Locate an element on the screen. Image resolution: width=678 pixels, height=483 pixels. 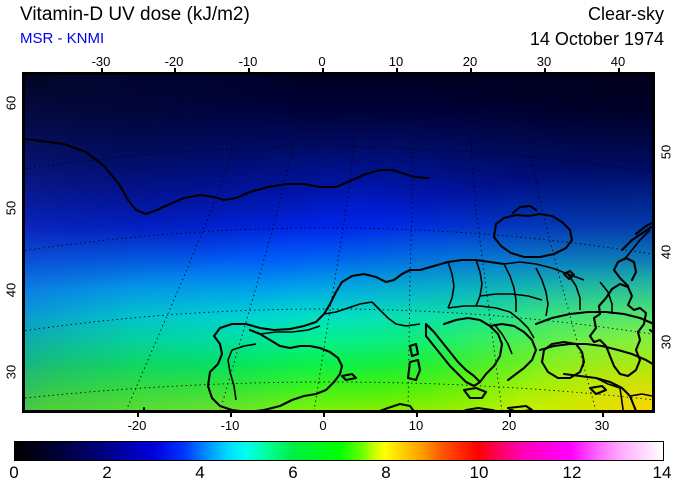
colorbar-tick-label: 6 is located at coordinates (293, 472).